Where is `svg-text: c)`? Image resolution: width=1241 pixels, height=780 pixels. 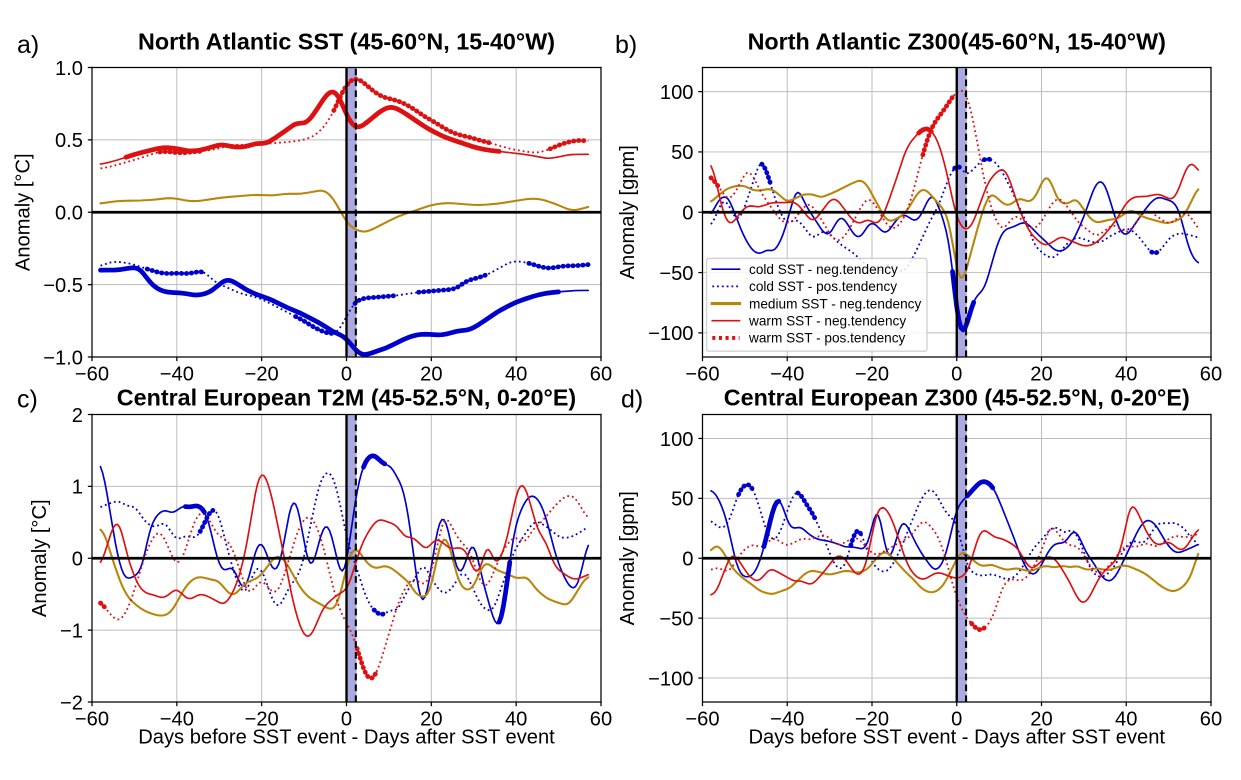 svg-text: c) is located at coordinates (27, 400).